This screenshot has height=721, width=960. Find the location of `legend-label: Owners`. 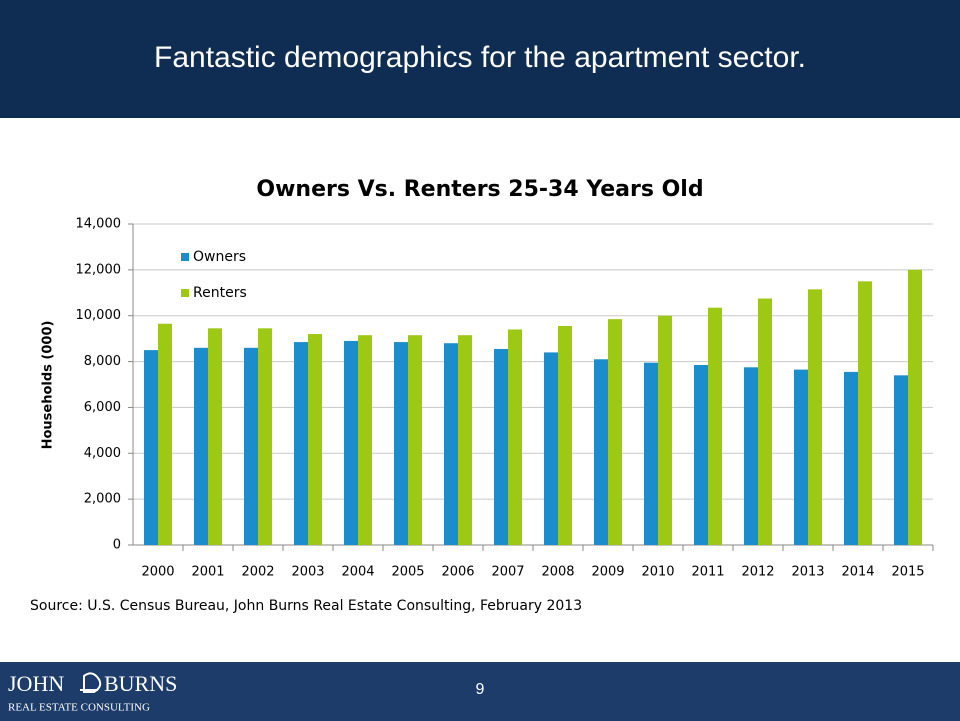

legend-label: Owners is located at coordinates (219, 257).